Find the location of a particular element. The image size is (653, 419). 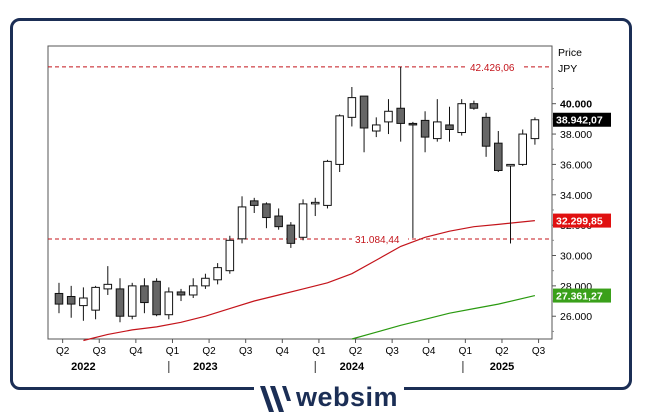

x-year-label: 2025 is located at coordinates (502, 367).